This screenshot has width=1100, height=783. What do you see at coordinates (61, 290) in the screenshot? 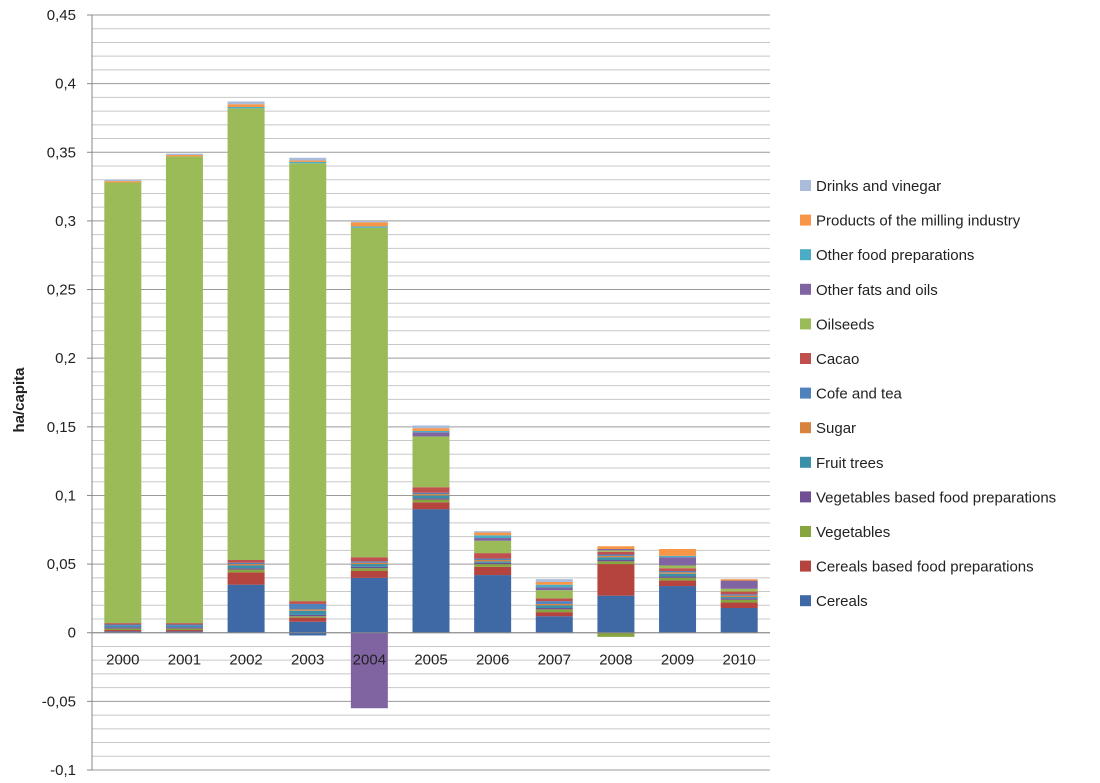
I see `y-tick-label: 0,25` at bounding box center [61, 290].